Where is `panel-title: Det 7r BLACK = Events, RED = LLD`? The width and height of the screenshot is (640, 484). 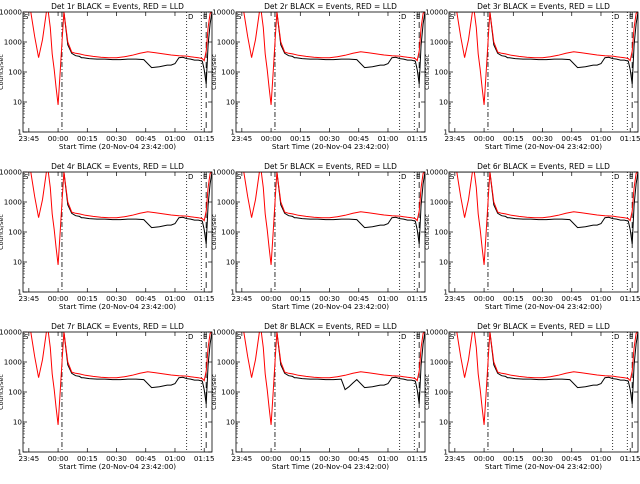 panel-title: Det 7r BLACK = Events, RED = LLD is located at coordinates (117, 326).